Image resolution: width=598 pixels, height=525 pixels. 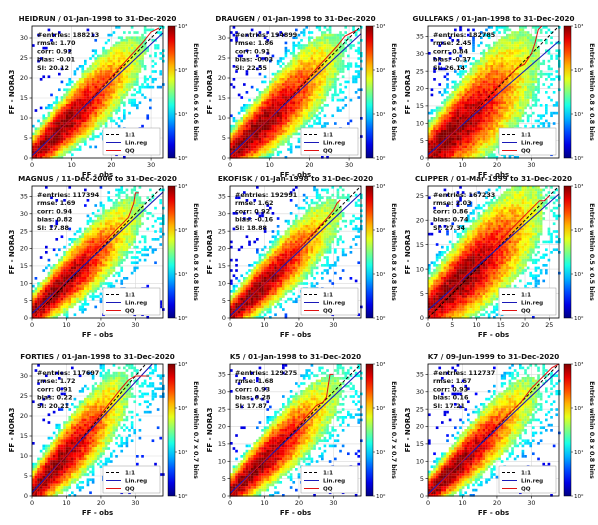 I want to click on ytick-label: 35, so click(x=420, y=37).